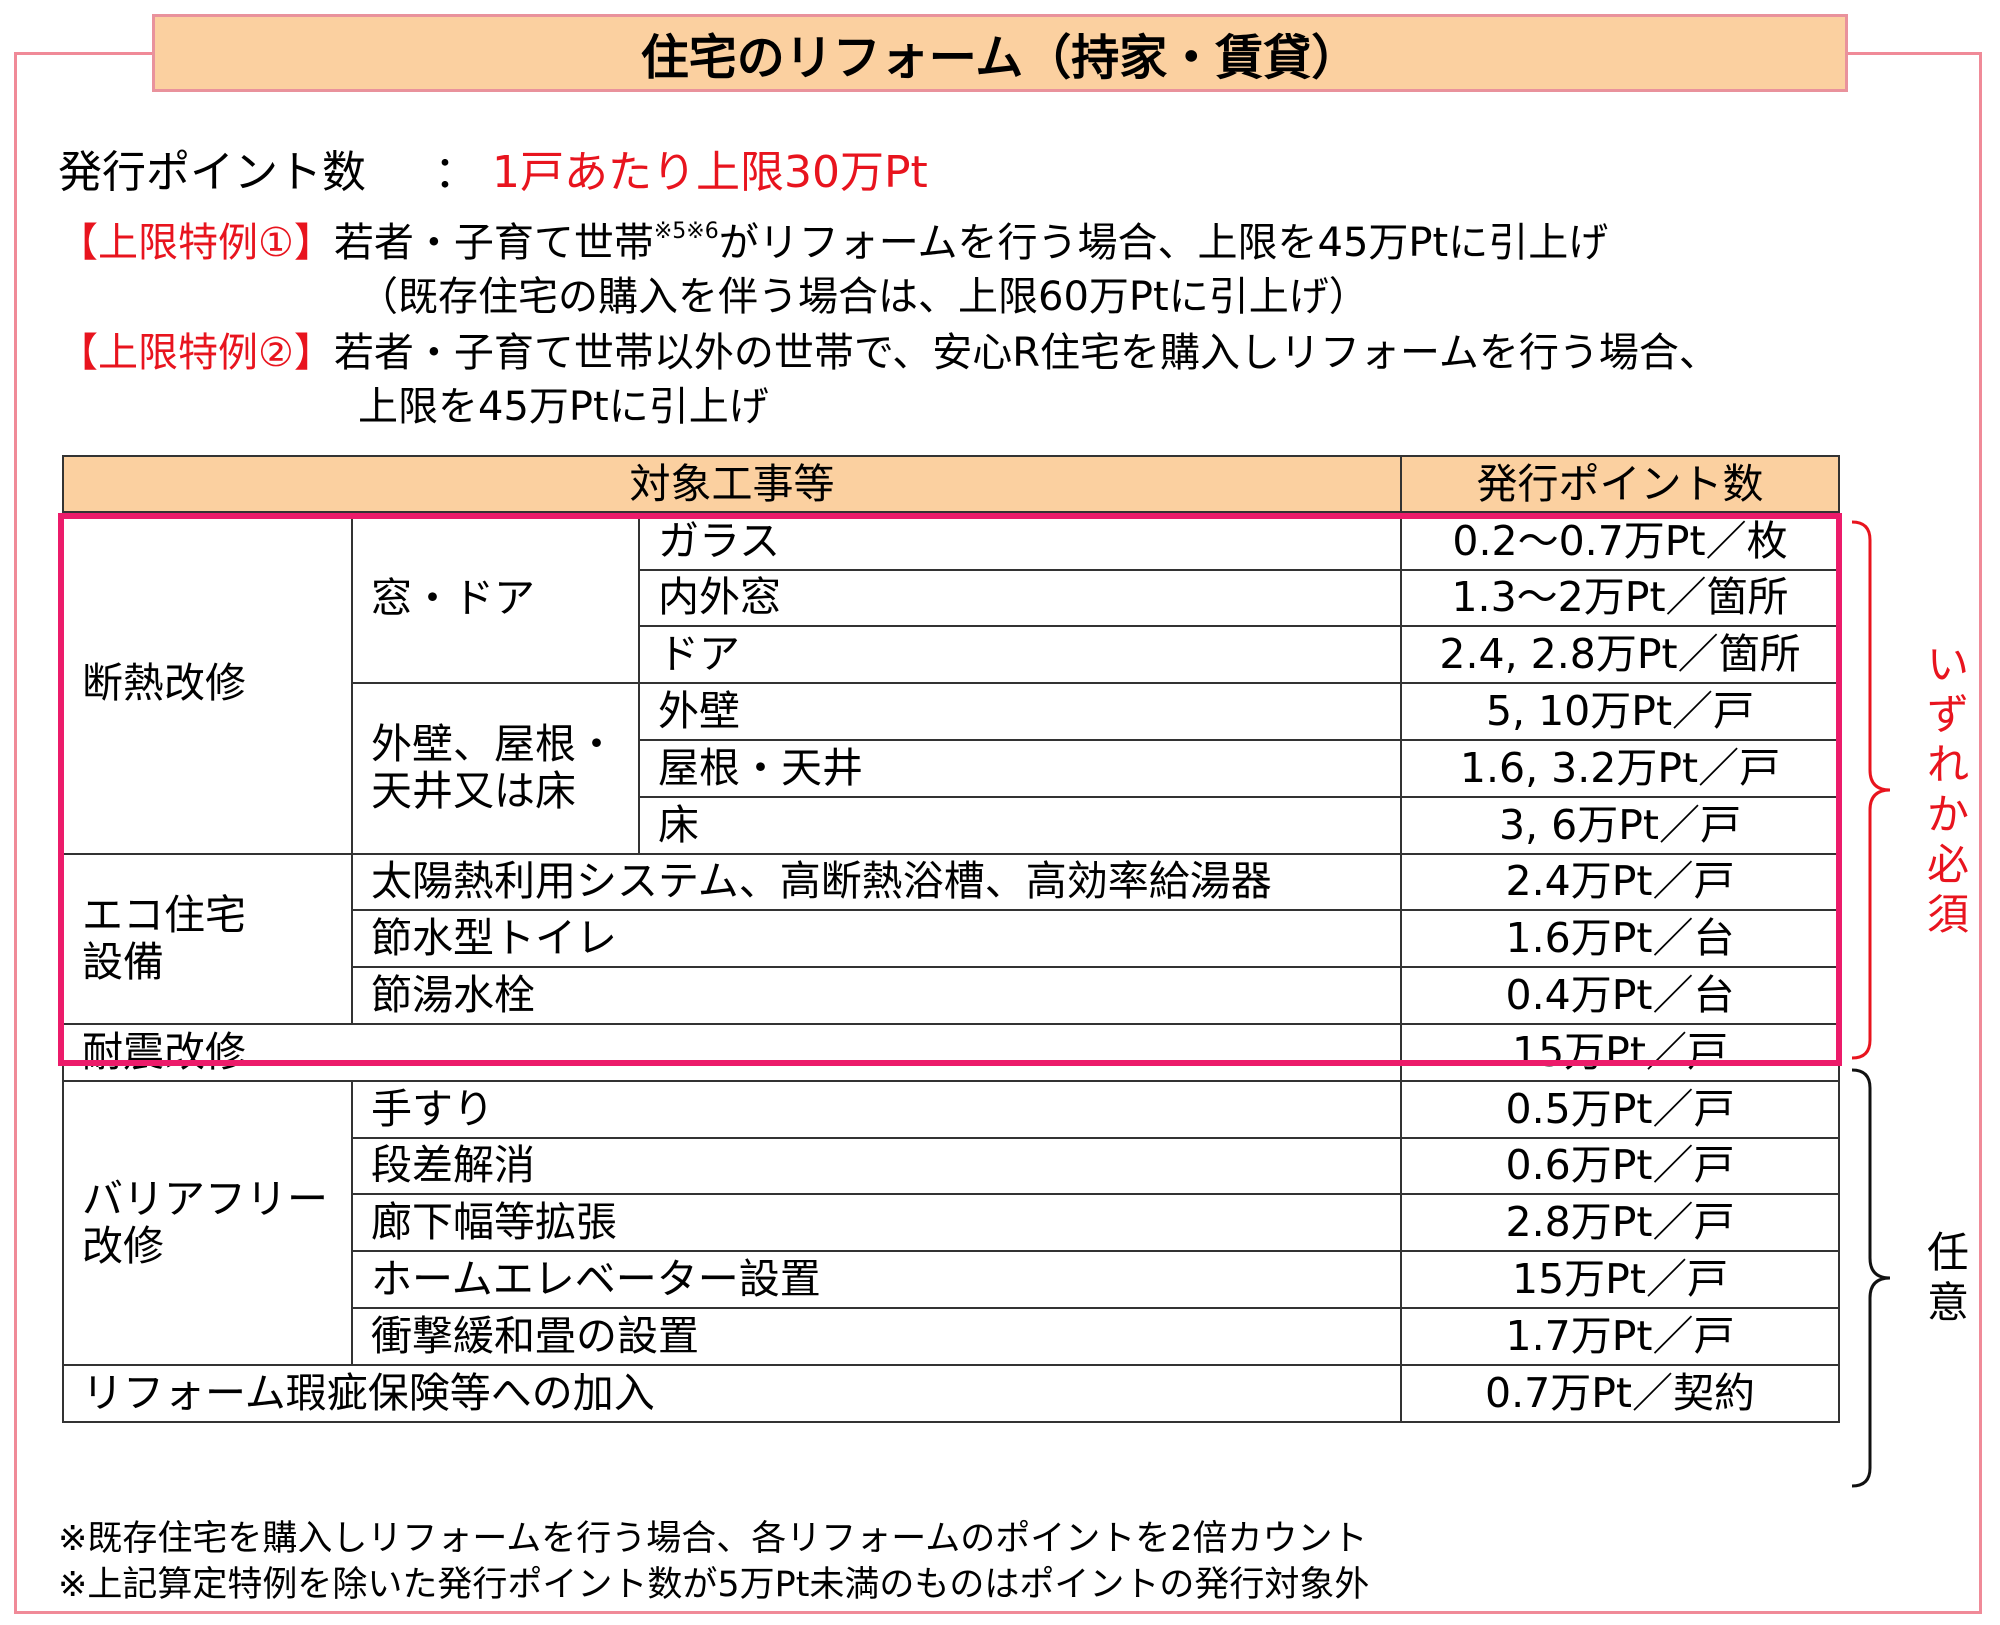  Describe the element at coordinates (196, 353) in the screenshot. I see `special2-tag: 【上限特例②】` at that location.